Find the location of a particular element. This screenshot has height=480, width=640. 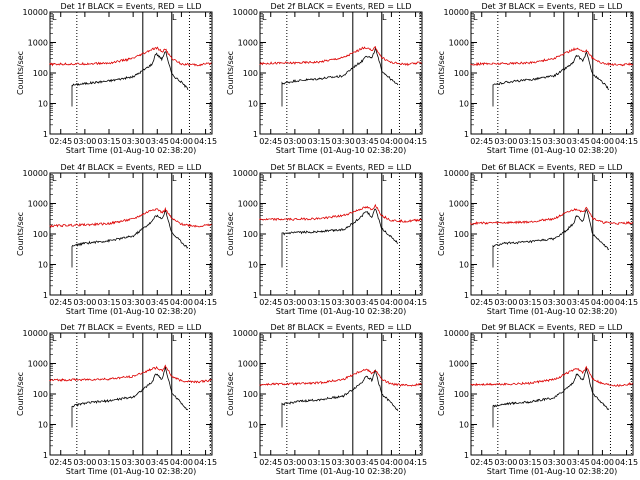

plot-title: Det 4f BLACK = Events, RED = LLD is located at coordinates (130, 167).